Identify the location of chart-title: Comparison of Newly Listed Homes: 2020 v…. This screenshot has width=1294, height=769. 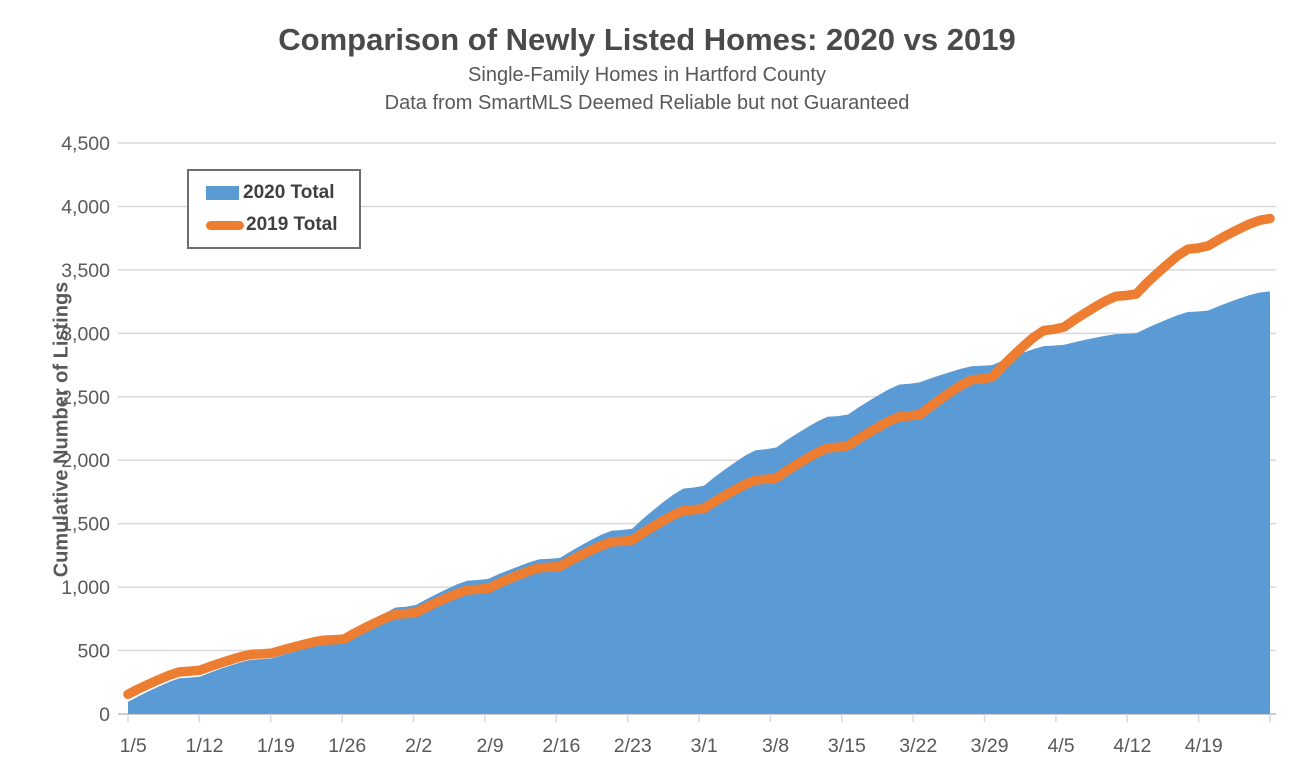
(647, 39).